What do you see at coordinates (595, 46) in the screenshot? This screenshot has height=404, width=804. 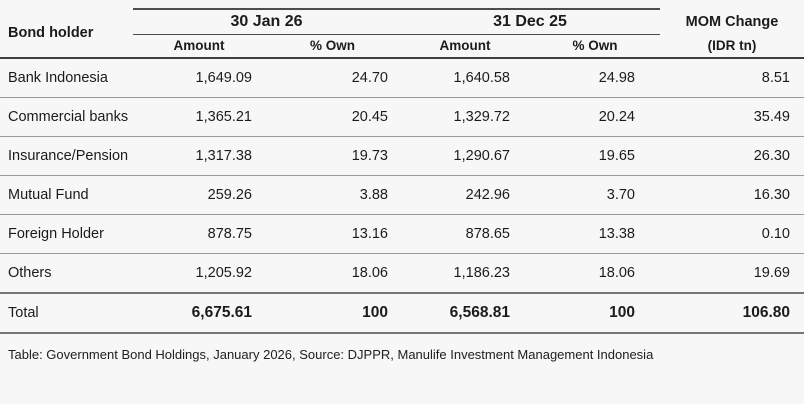 I see `dec-own-header: % Own` at bounding box center [595, 46].